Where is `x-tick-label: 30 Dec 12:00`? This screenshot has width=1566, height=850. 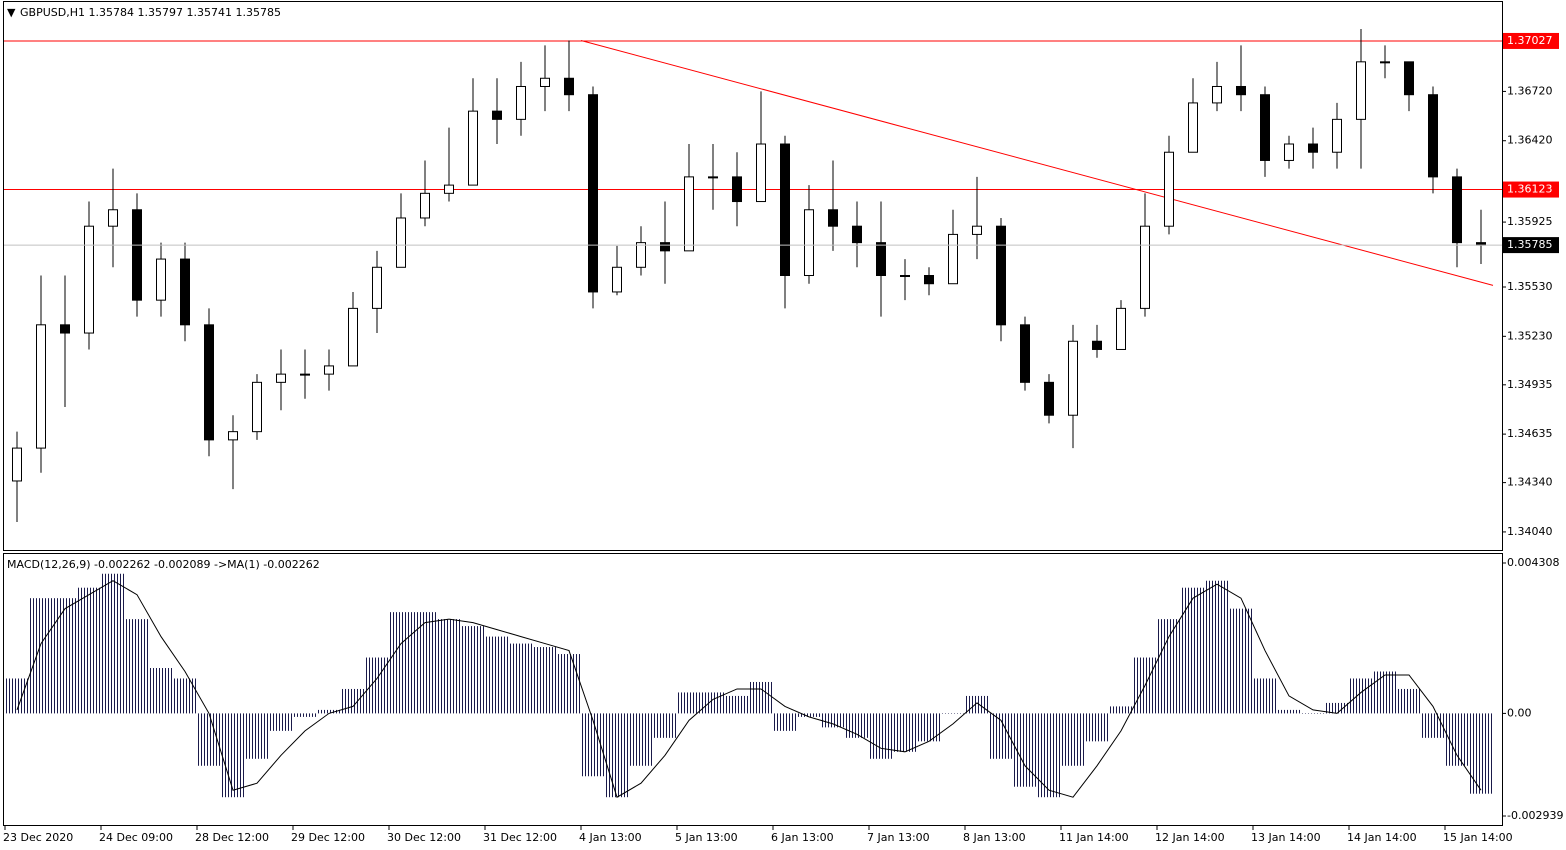 x-tick-label: 30 Dec 12:00 is located at coordinates (424, 837).